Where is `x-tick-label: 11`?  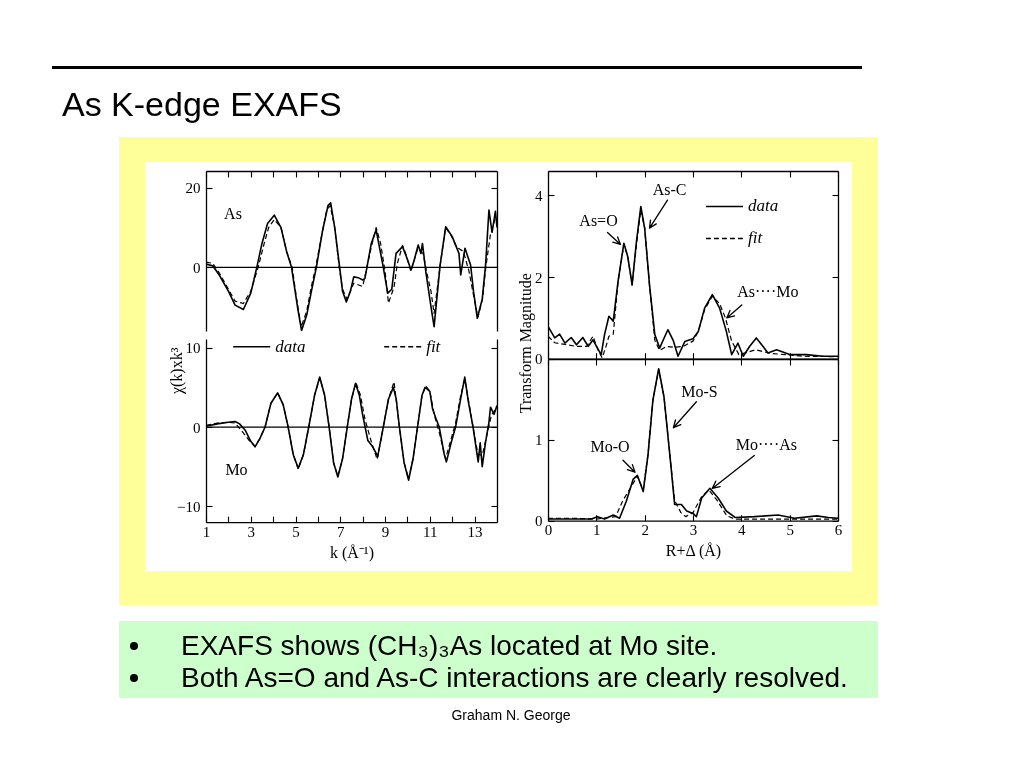
x-tick-label: 11 is located at coordinates (430, 531).